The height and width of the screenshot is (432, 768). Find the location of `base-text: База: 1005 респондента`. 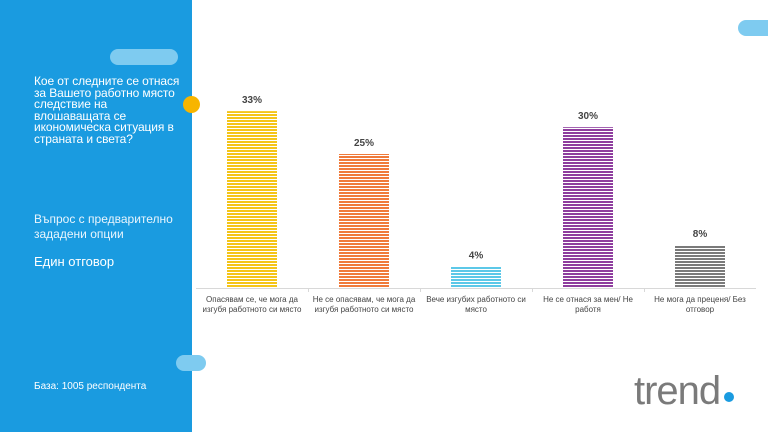

base-text: База: 1005 респондента is located at coordinates (90, 386).